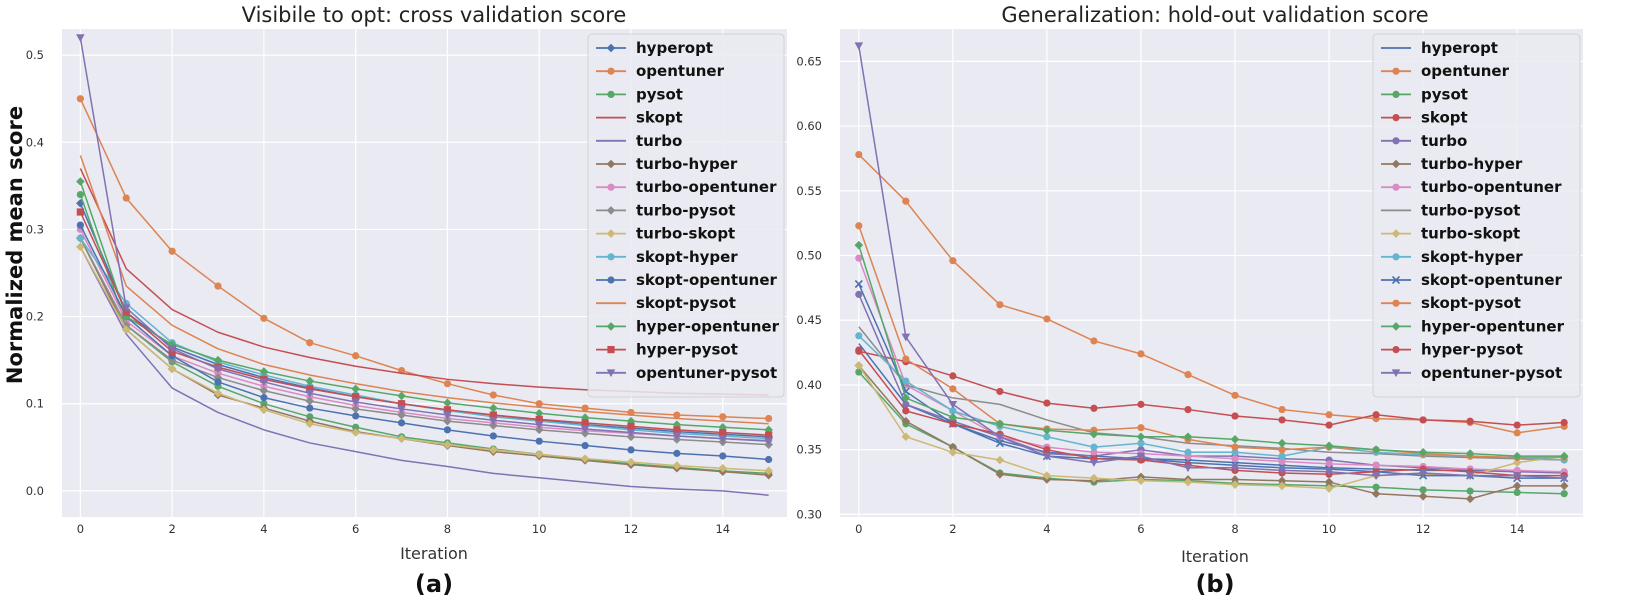  I want to click on series-line-skopt-opentuner, so click(1211, 381).